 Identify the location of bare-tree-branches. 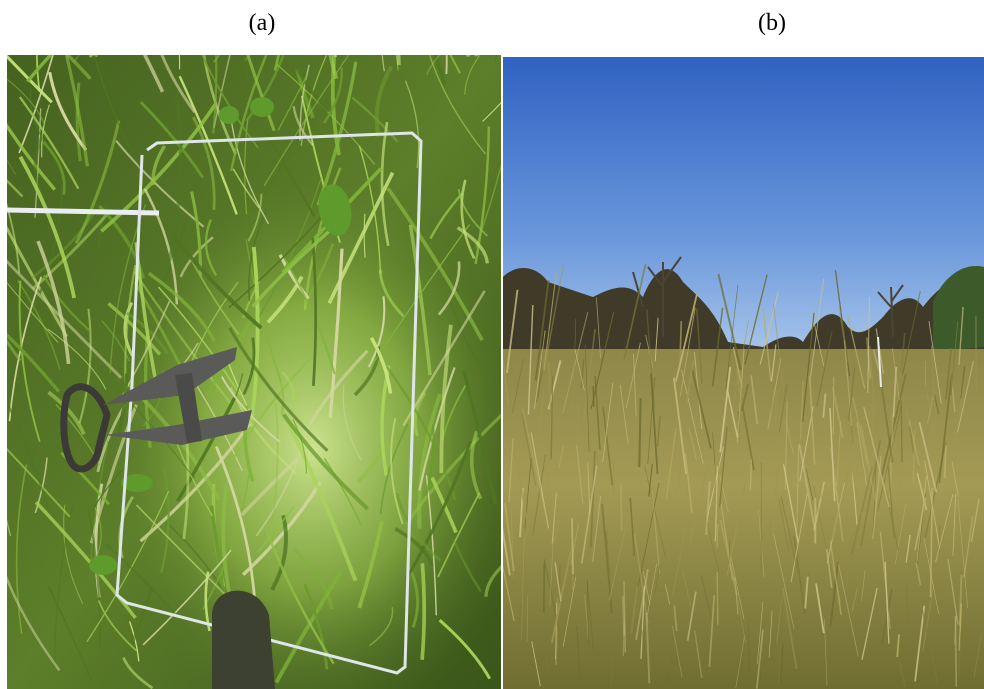
(768, 297).